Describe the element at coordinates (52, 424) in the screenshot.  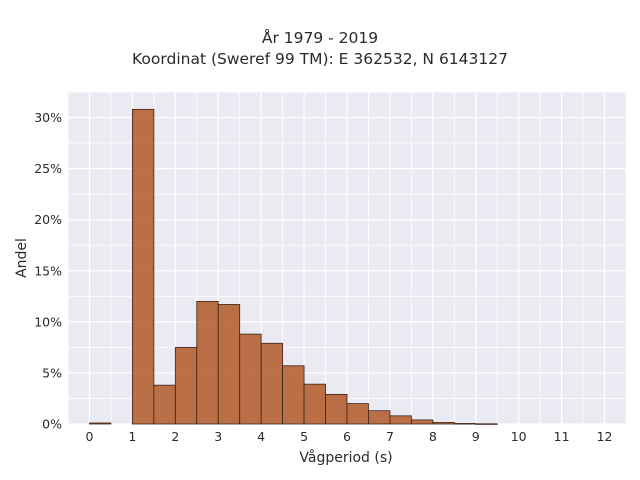
I see `y-tick-label: 0%` at that location.